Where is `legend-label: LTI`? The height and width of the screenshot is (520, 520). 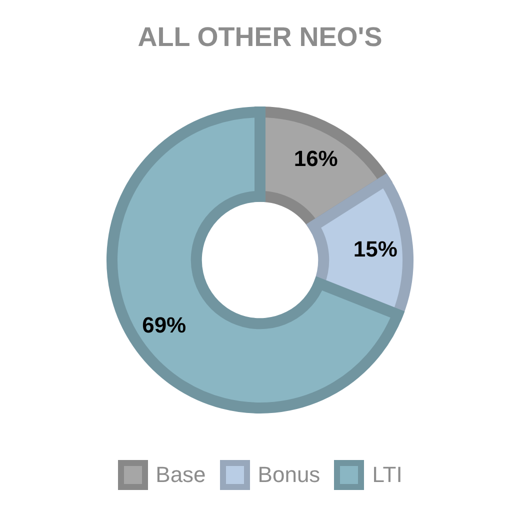
legend-label: LTI is located at coordinates (387, 475).